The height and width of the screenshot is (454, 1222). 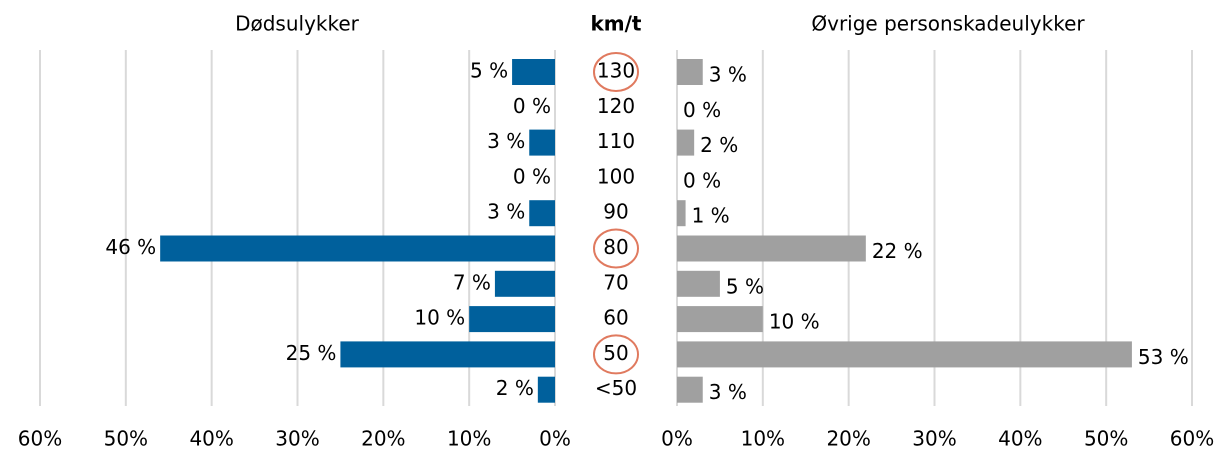 What do you see at coordinates (472, 282) in the screenshot?
I see `value-label: 7 %` at bounding box center [472, 282].